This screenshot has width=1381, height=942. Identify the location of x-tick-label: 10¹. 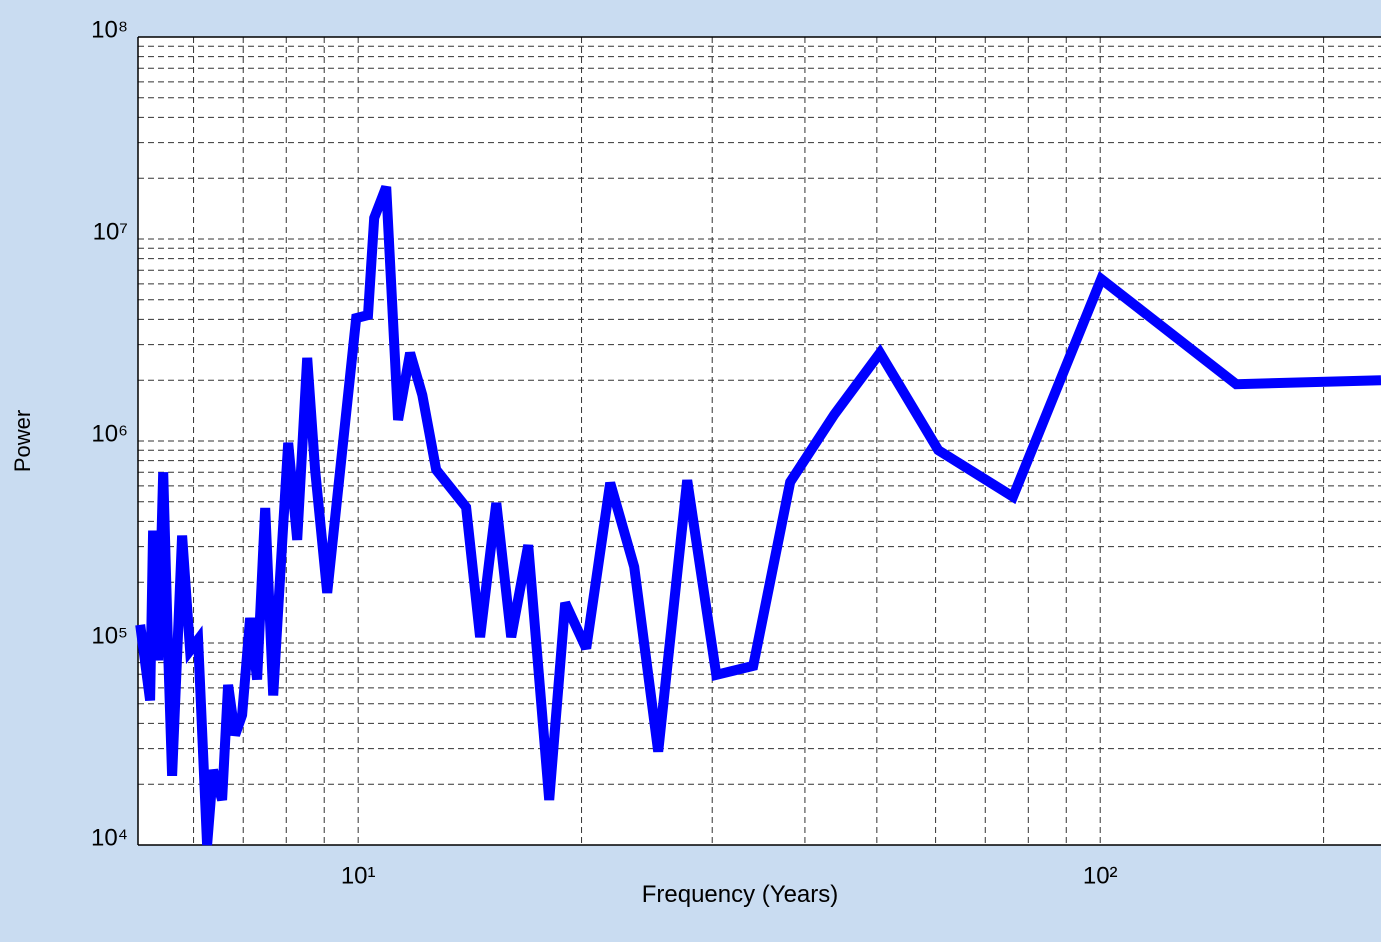
(358, 875).